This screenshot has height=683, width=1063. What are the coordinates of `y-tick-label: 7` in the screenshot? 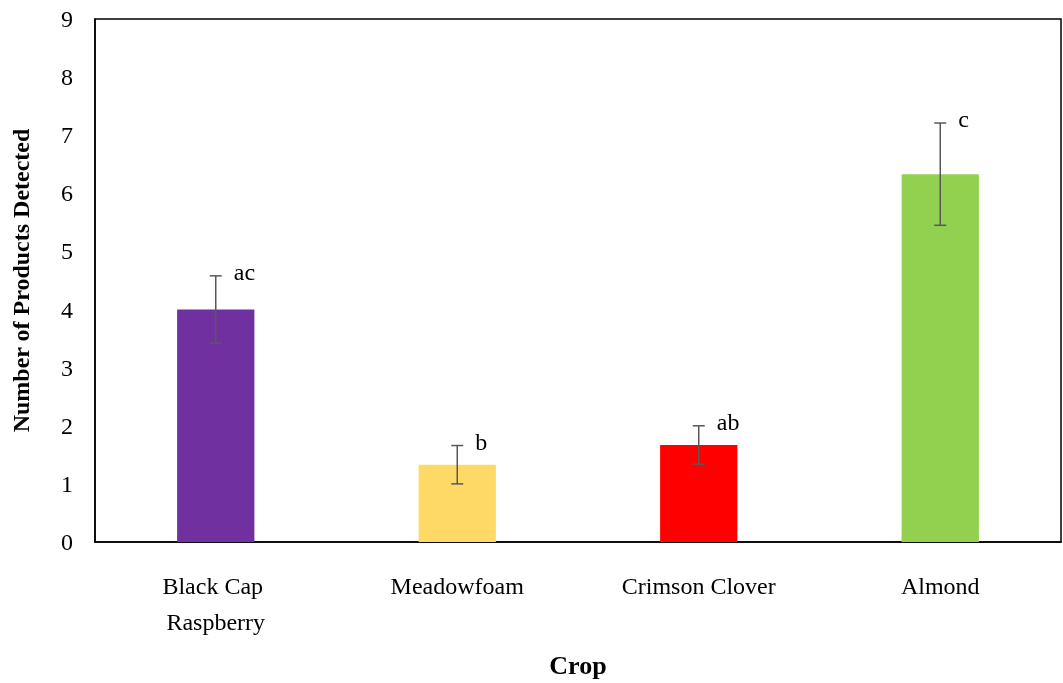 It's located at (67, 135).